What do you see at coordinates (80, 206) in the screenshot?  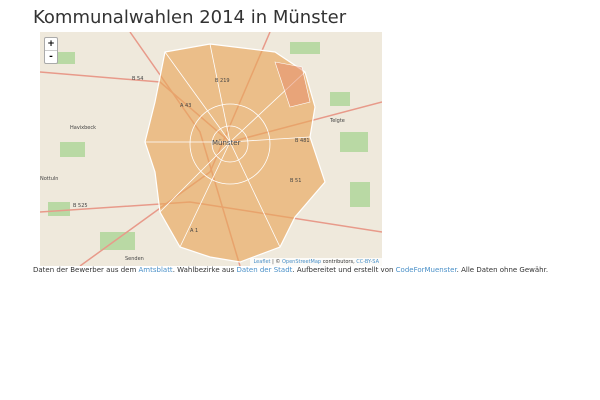 I see `map-label: B 525` at bounding box center [80, 206].